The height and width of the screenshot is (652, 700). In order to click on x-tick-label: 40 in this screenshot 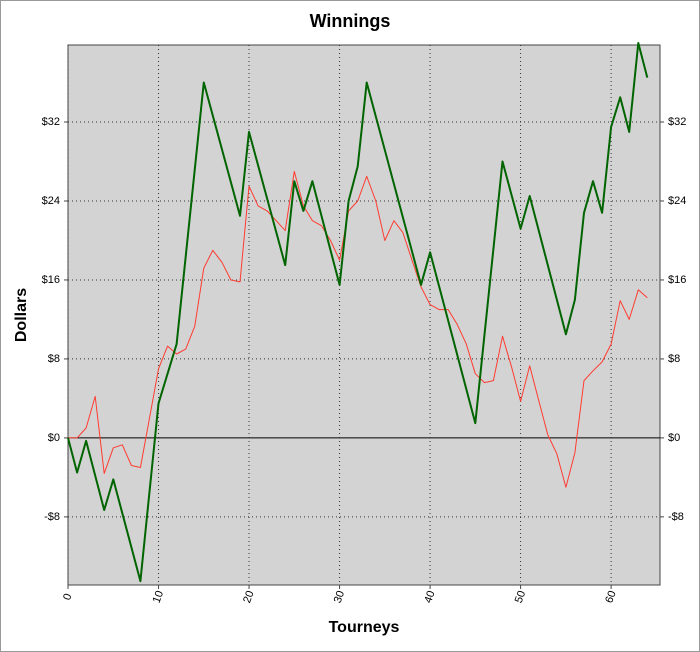, I will do `click(429, 597)`.